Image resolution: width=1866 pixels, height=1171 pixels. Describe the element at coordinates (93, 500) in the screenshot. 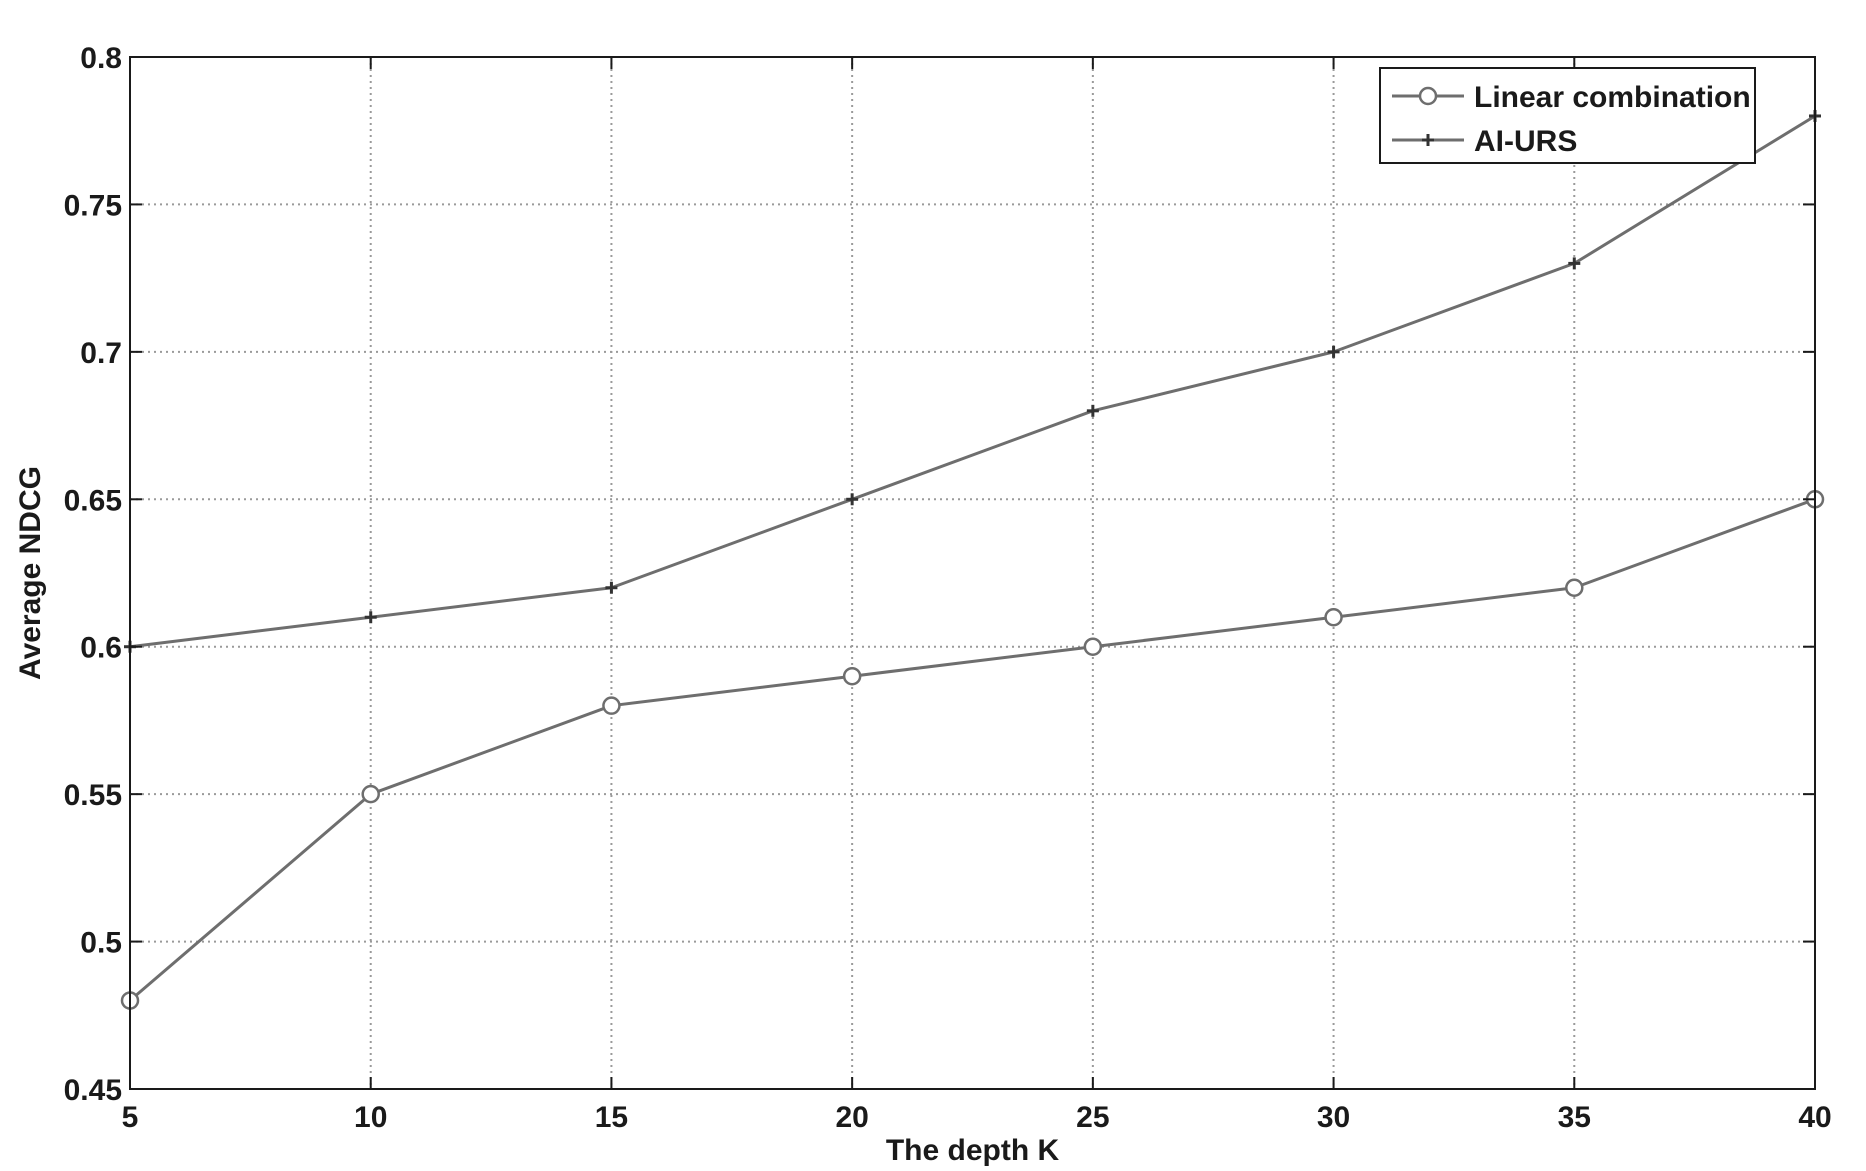

I see `y-tick-label: 0.65` at that location.